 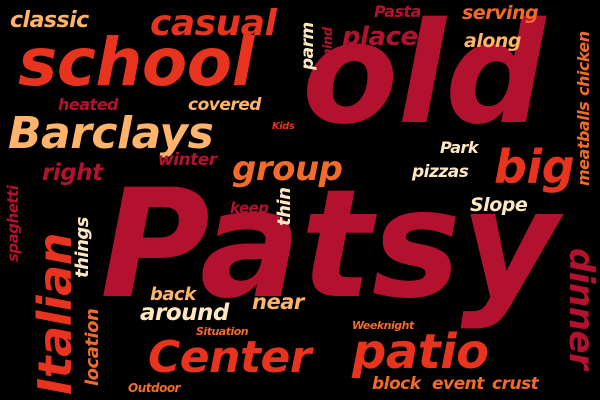 I want to click on word-situation: Situation, so click(x=222, y=331).